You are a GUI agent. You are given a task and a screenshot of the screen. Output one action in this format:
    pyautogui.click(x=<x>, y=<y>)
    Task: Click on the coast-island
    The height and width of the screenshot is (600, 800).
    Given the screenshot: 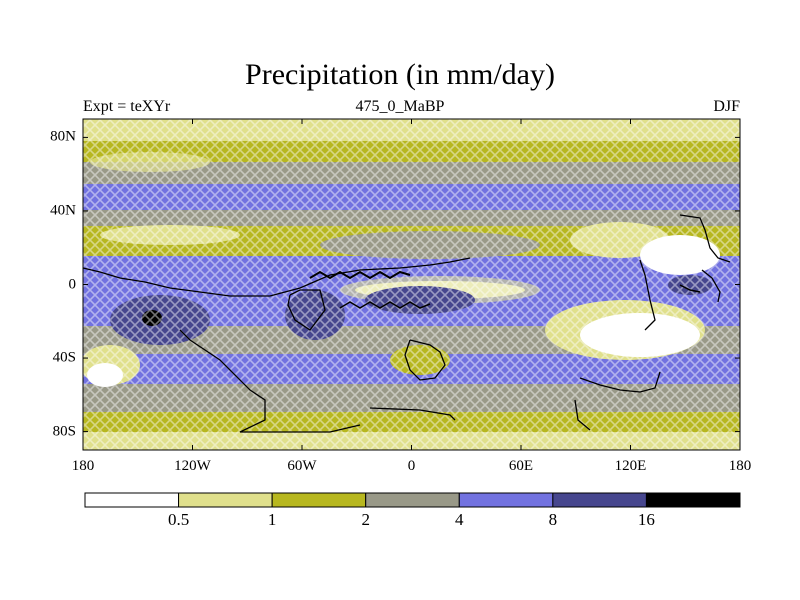 What is the action you would take?
    pyautogui.click(x=425, y=360)
    